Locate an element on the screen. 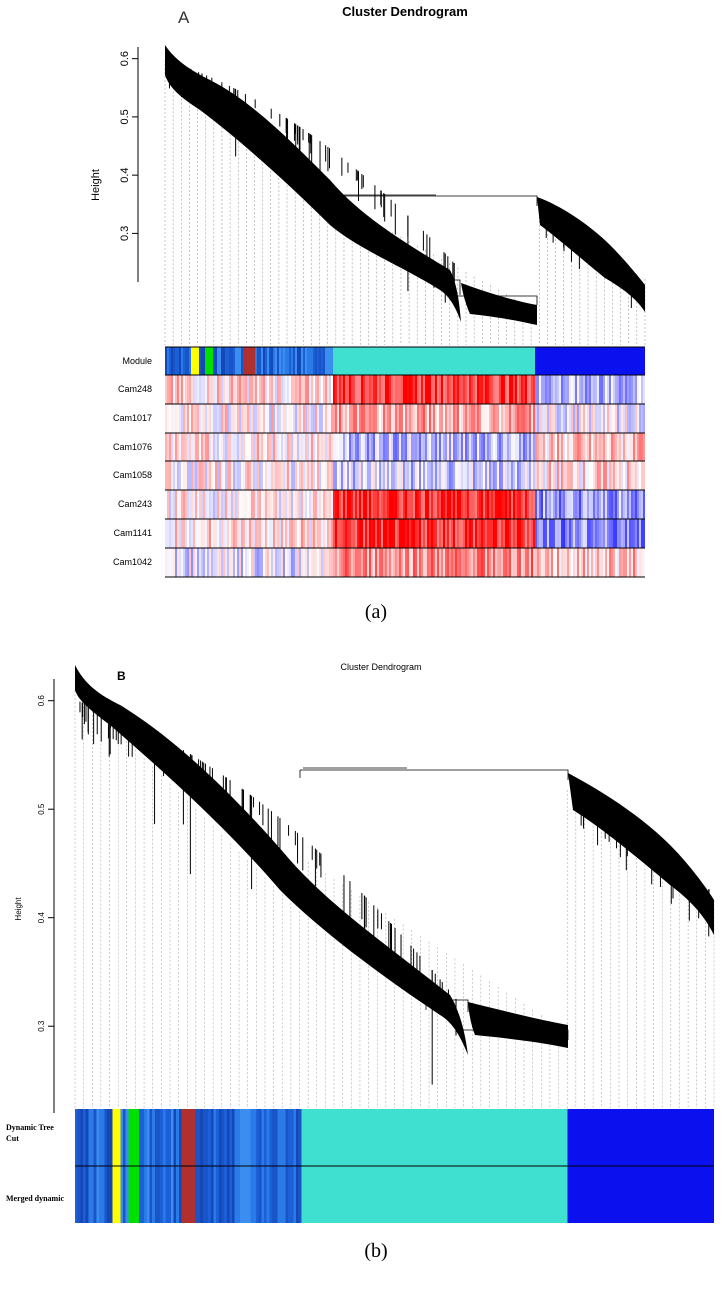 The image size is (722, 1302). panel-a-track-cam1076 is located at coordinates (405, 447).